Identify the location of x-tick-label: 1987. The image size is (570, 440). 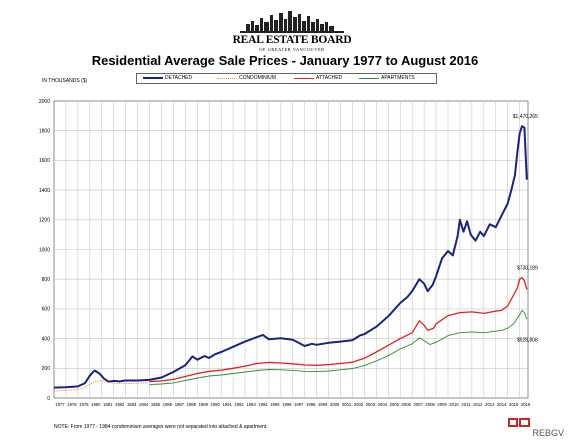
(180, 404).